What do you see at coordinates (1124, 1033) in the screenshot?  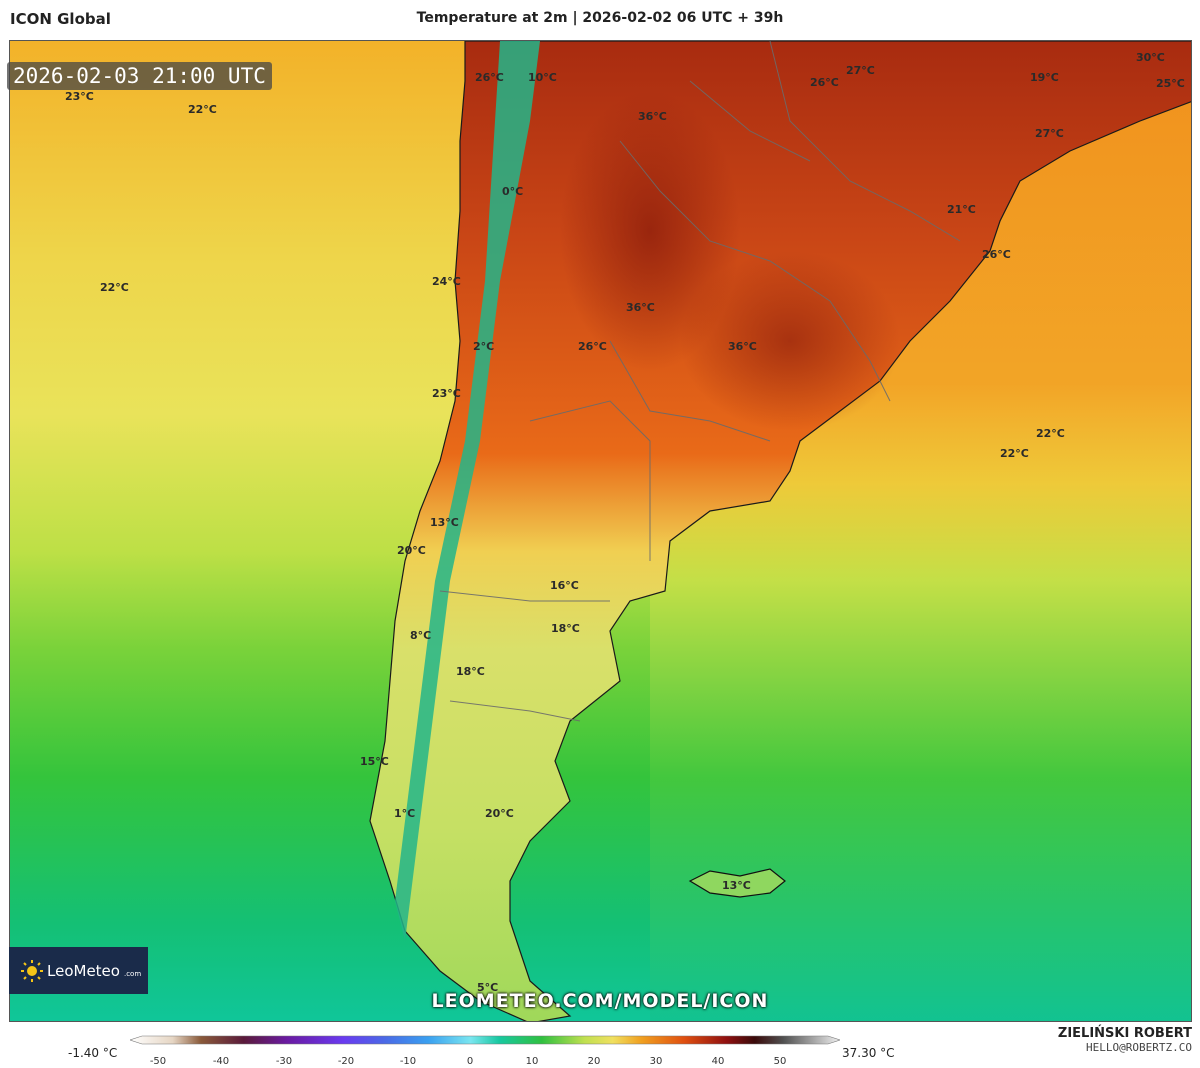 I see `author-name: ZIELIŃSKI ROBERT` at bounding box center [1124, 1033].